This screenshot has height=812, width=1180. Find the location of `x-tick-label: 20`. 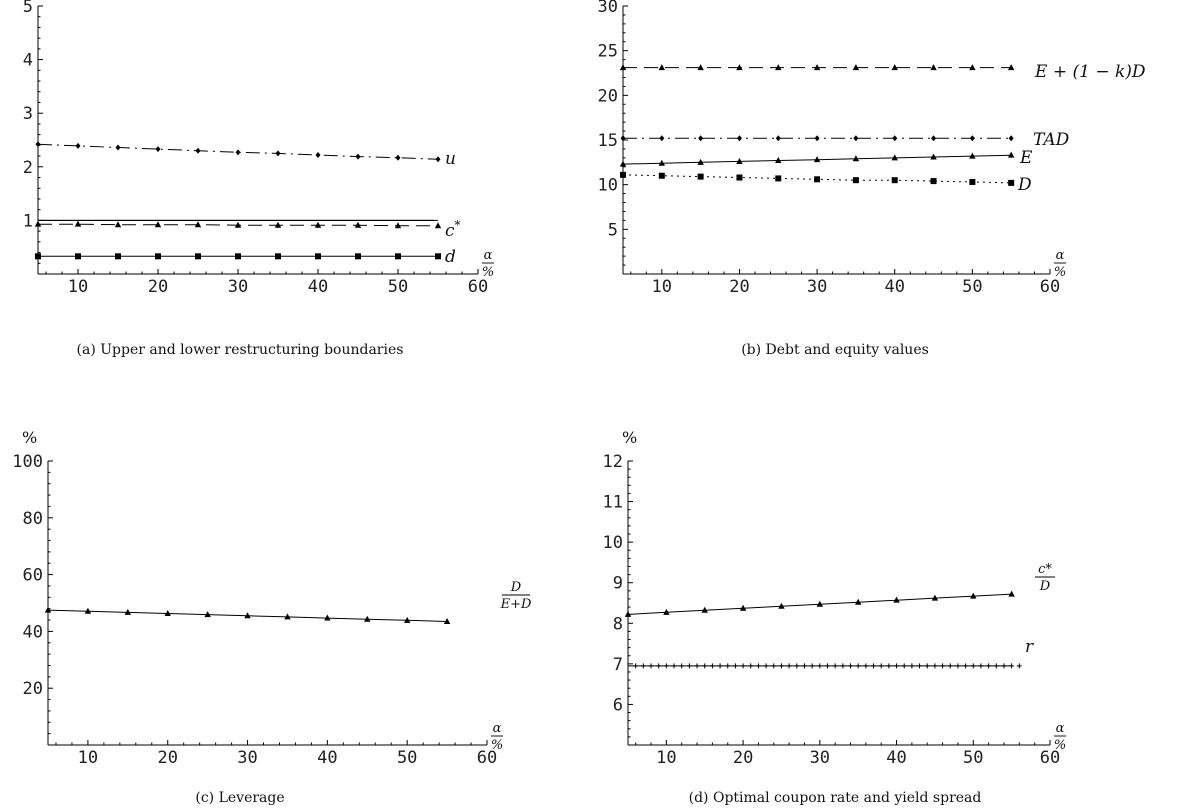

x-tick-label: 20 is located at coordinates (158, 287).